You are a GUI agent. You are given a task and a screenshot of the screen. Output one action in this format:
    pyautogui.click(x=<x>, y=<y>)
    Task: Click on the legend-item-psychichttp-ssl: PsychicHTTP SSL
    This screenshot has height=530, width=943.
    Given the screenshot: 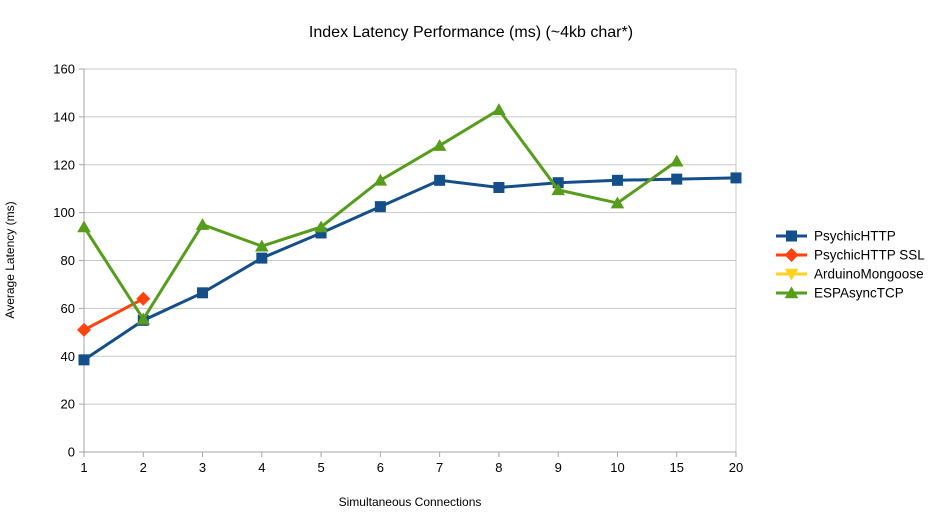 What is the action you would take?
    pyautogui.click(x=850, y=255)
    